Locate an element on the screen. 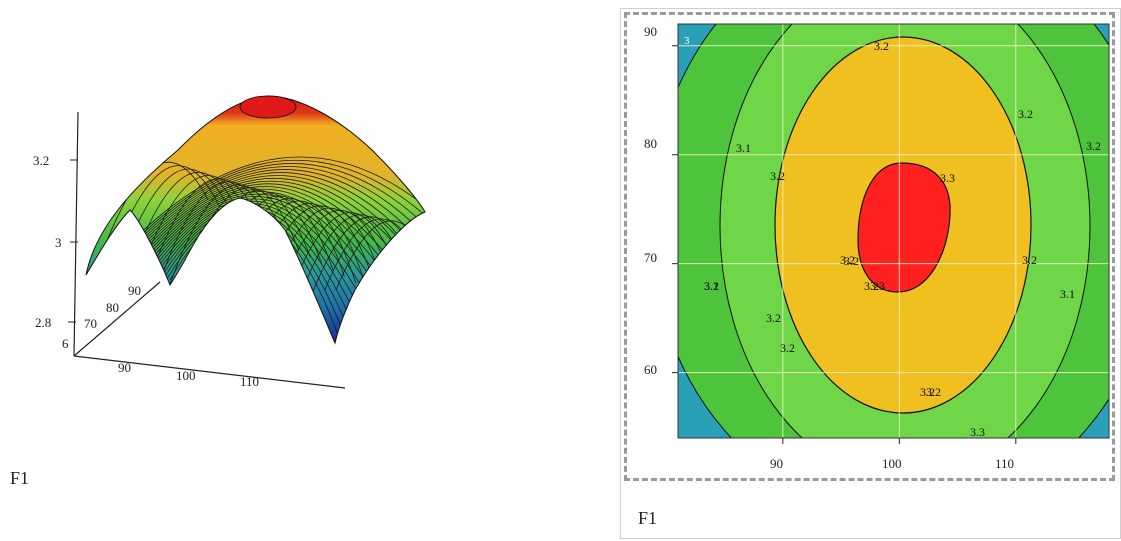  contour-y-tick-label: 60 is located at coordinates (650, 369).